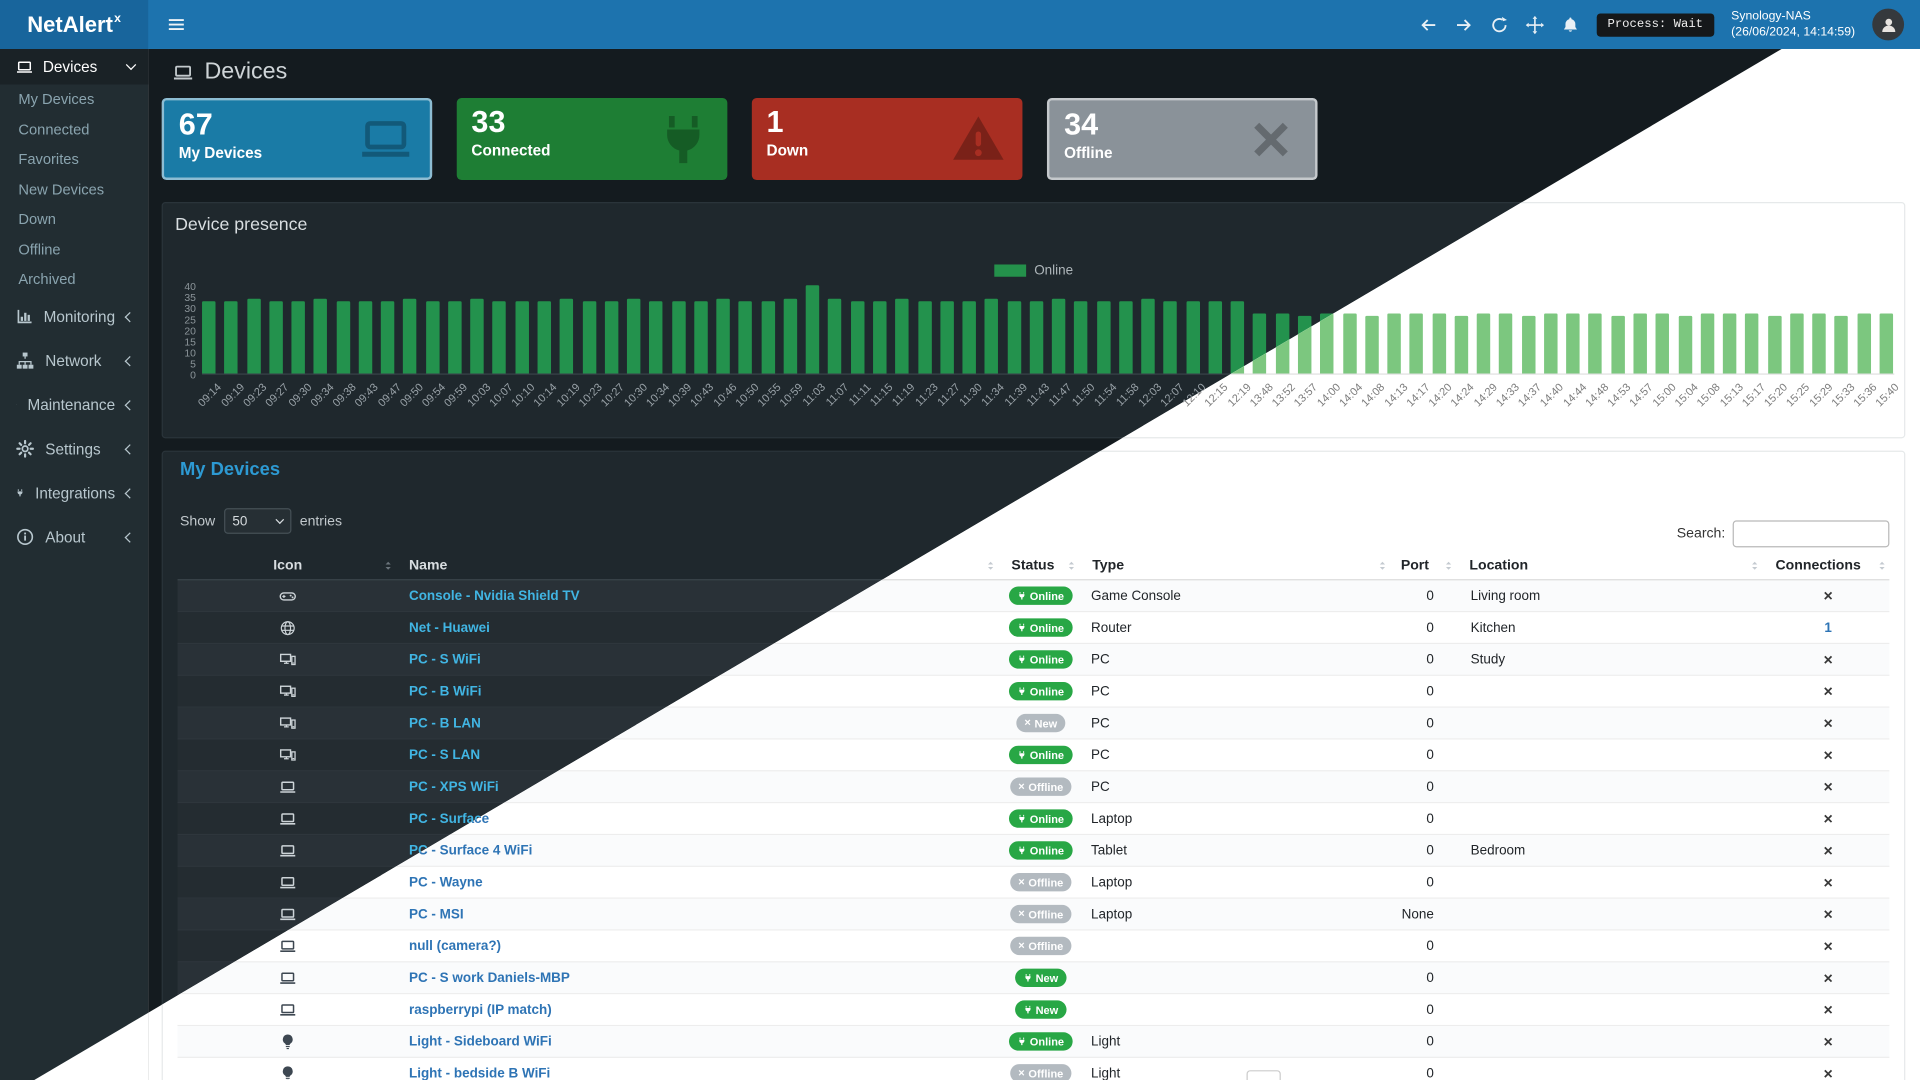  What do you see at coordinates (1040, 565) in the screenshot?
I see `column-header-status: Status` at bounding box center [1040, 565].